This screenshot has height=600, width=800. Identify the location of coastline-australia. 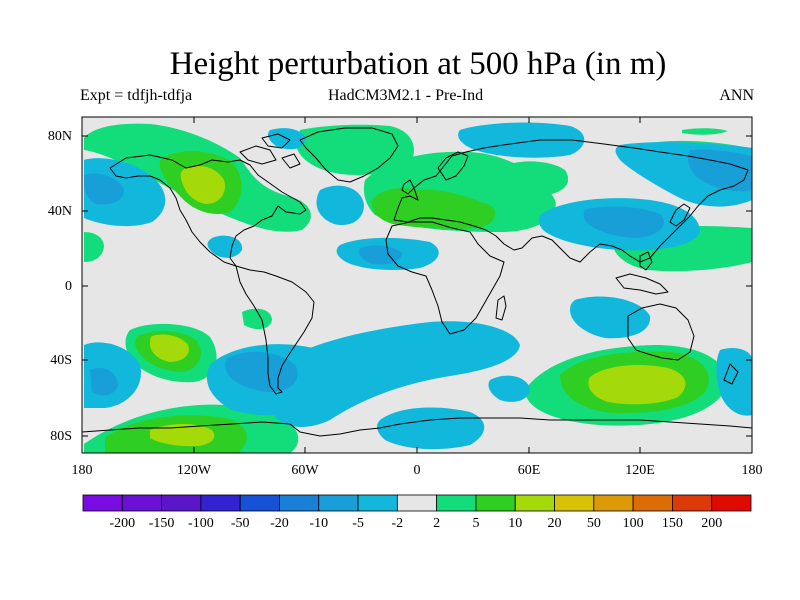
(661, 332).